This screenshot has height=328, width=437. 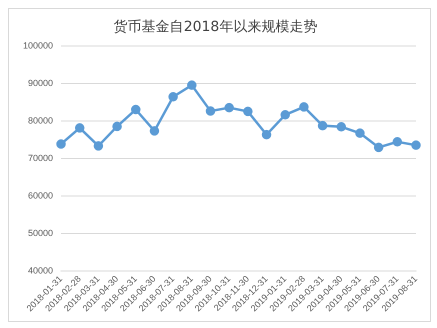 What do you see at coordinates (41, 195) in the screenshot?
I see `y-tick-label: 60000` at bounding box center [41, 195].